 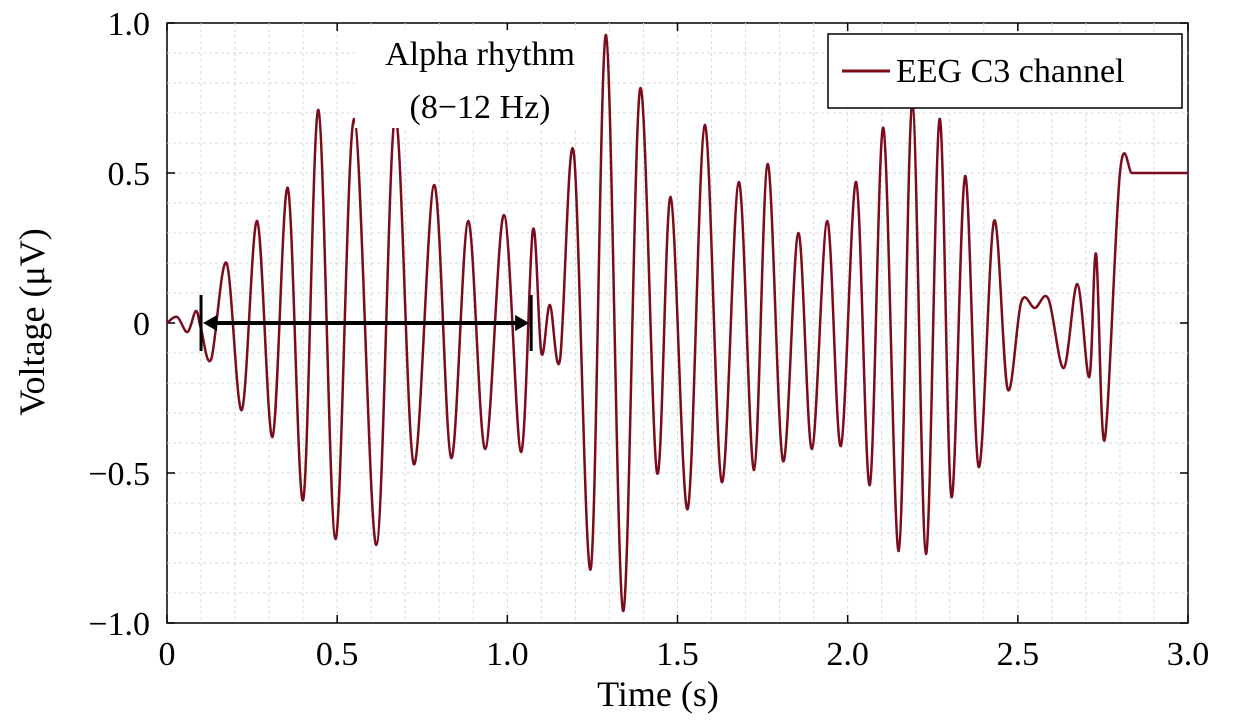 I want to click on annotation-line-2: (8−12 Hz), so click(x=480, y=107).